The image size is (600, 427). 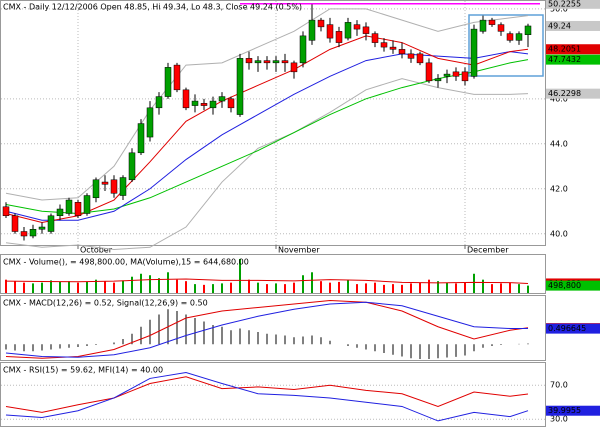 What do you see at coordinates (559, 233) in the screenshot?
I see `y-tick-label: 40.0` at bounding box center [559, 233].